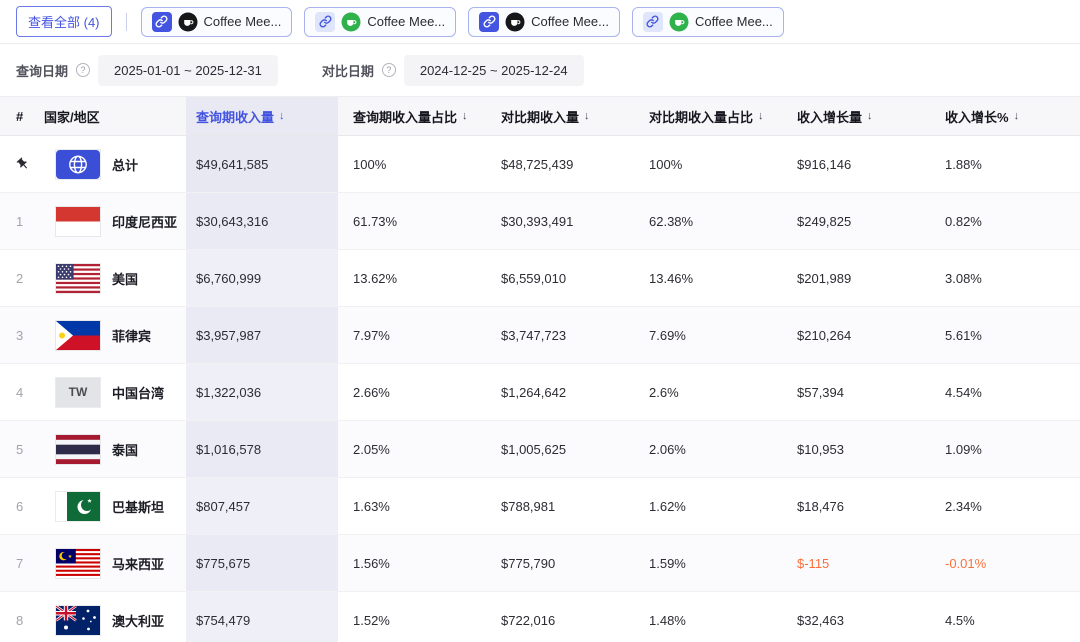 This screenshot has height=642, width=1080. I want to click on country-cell: 印度尼西亚, so click(113, 221).